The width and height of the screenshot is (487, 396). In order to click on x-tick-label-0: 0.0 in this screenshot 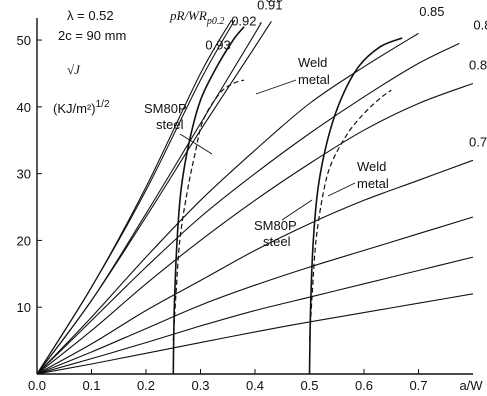, I will do `click(37, 385)`.